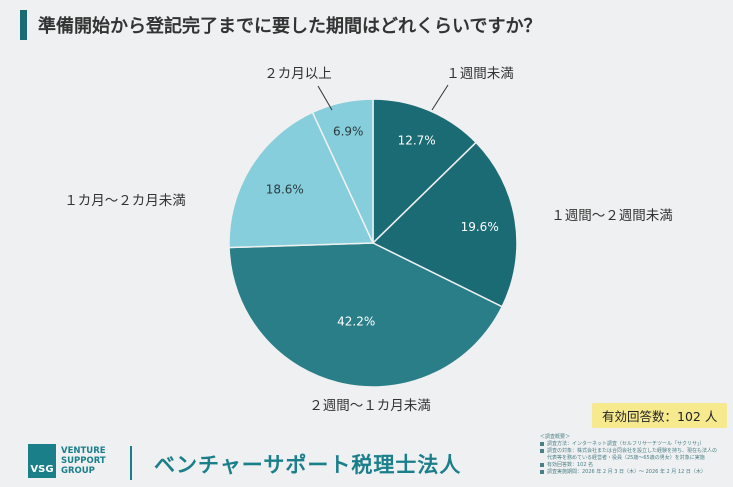 Image resolution: width=733 pixels, height=487 pixels. I want to click on logo-wordmark: VENTURE SUPPORT GROUP, so click(83, 461).